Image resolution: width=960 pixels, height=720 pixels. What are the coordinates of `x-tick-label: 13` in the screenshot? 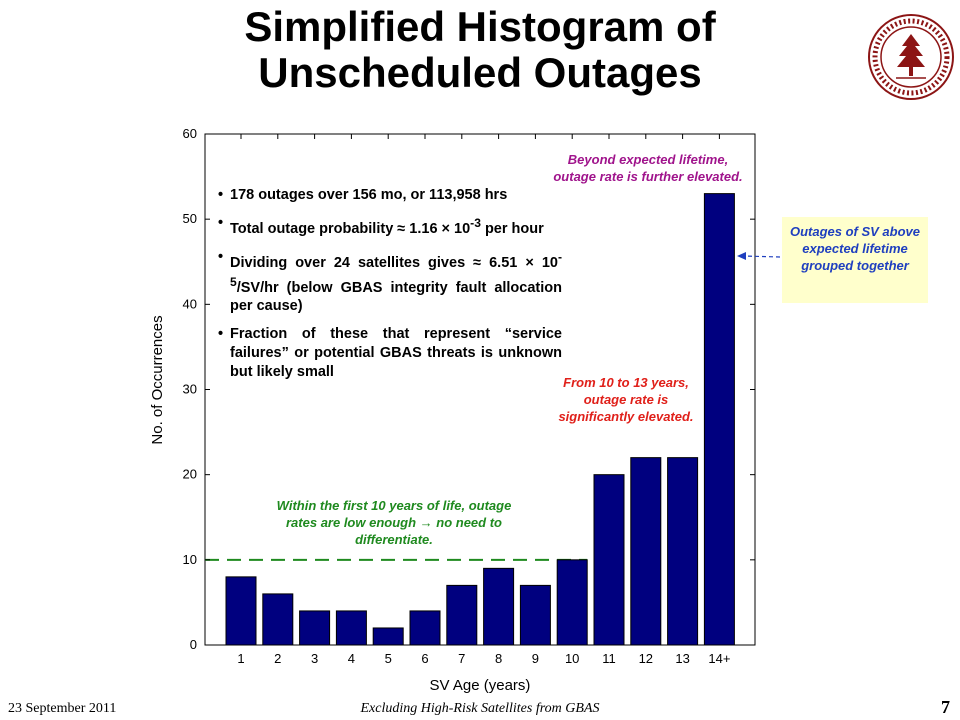 It's located at (682, 658).